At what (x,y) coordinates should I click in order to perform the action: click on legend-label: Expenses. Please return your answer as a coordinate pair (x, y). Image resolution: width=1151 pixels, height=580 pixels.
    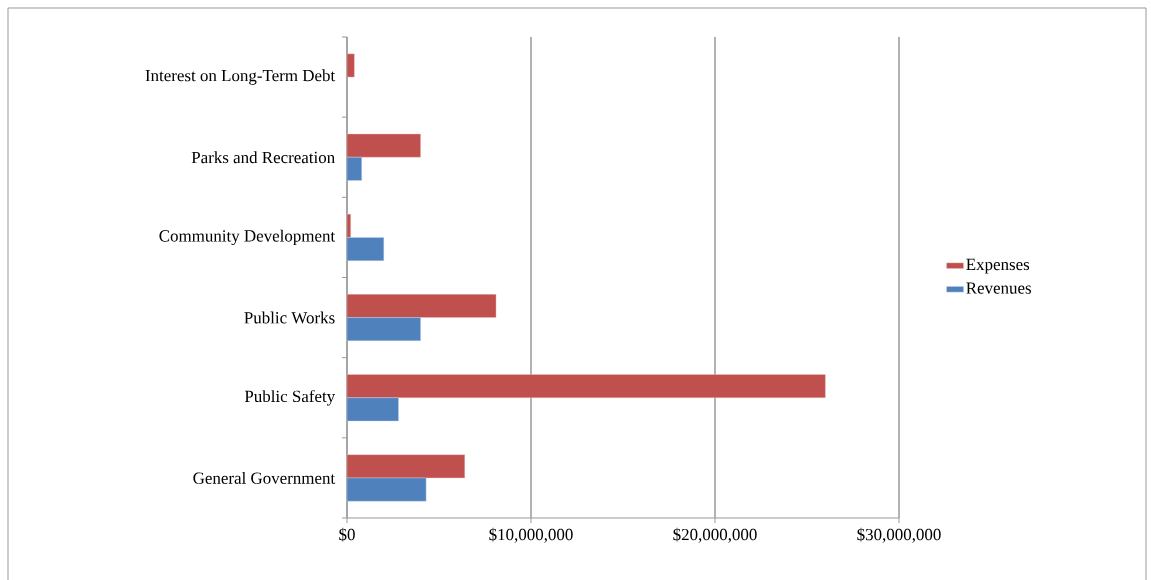
    Looking at the image, I should click on (998, 266).